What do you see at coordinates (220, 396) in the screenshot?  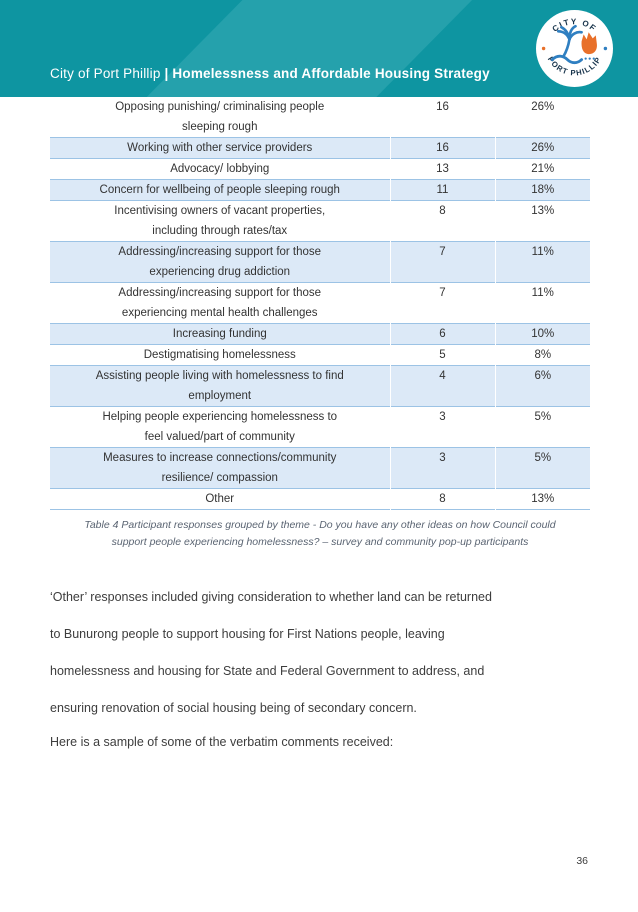 I see `theme-line: employment` at bounding box center [220, 396].